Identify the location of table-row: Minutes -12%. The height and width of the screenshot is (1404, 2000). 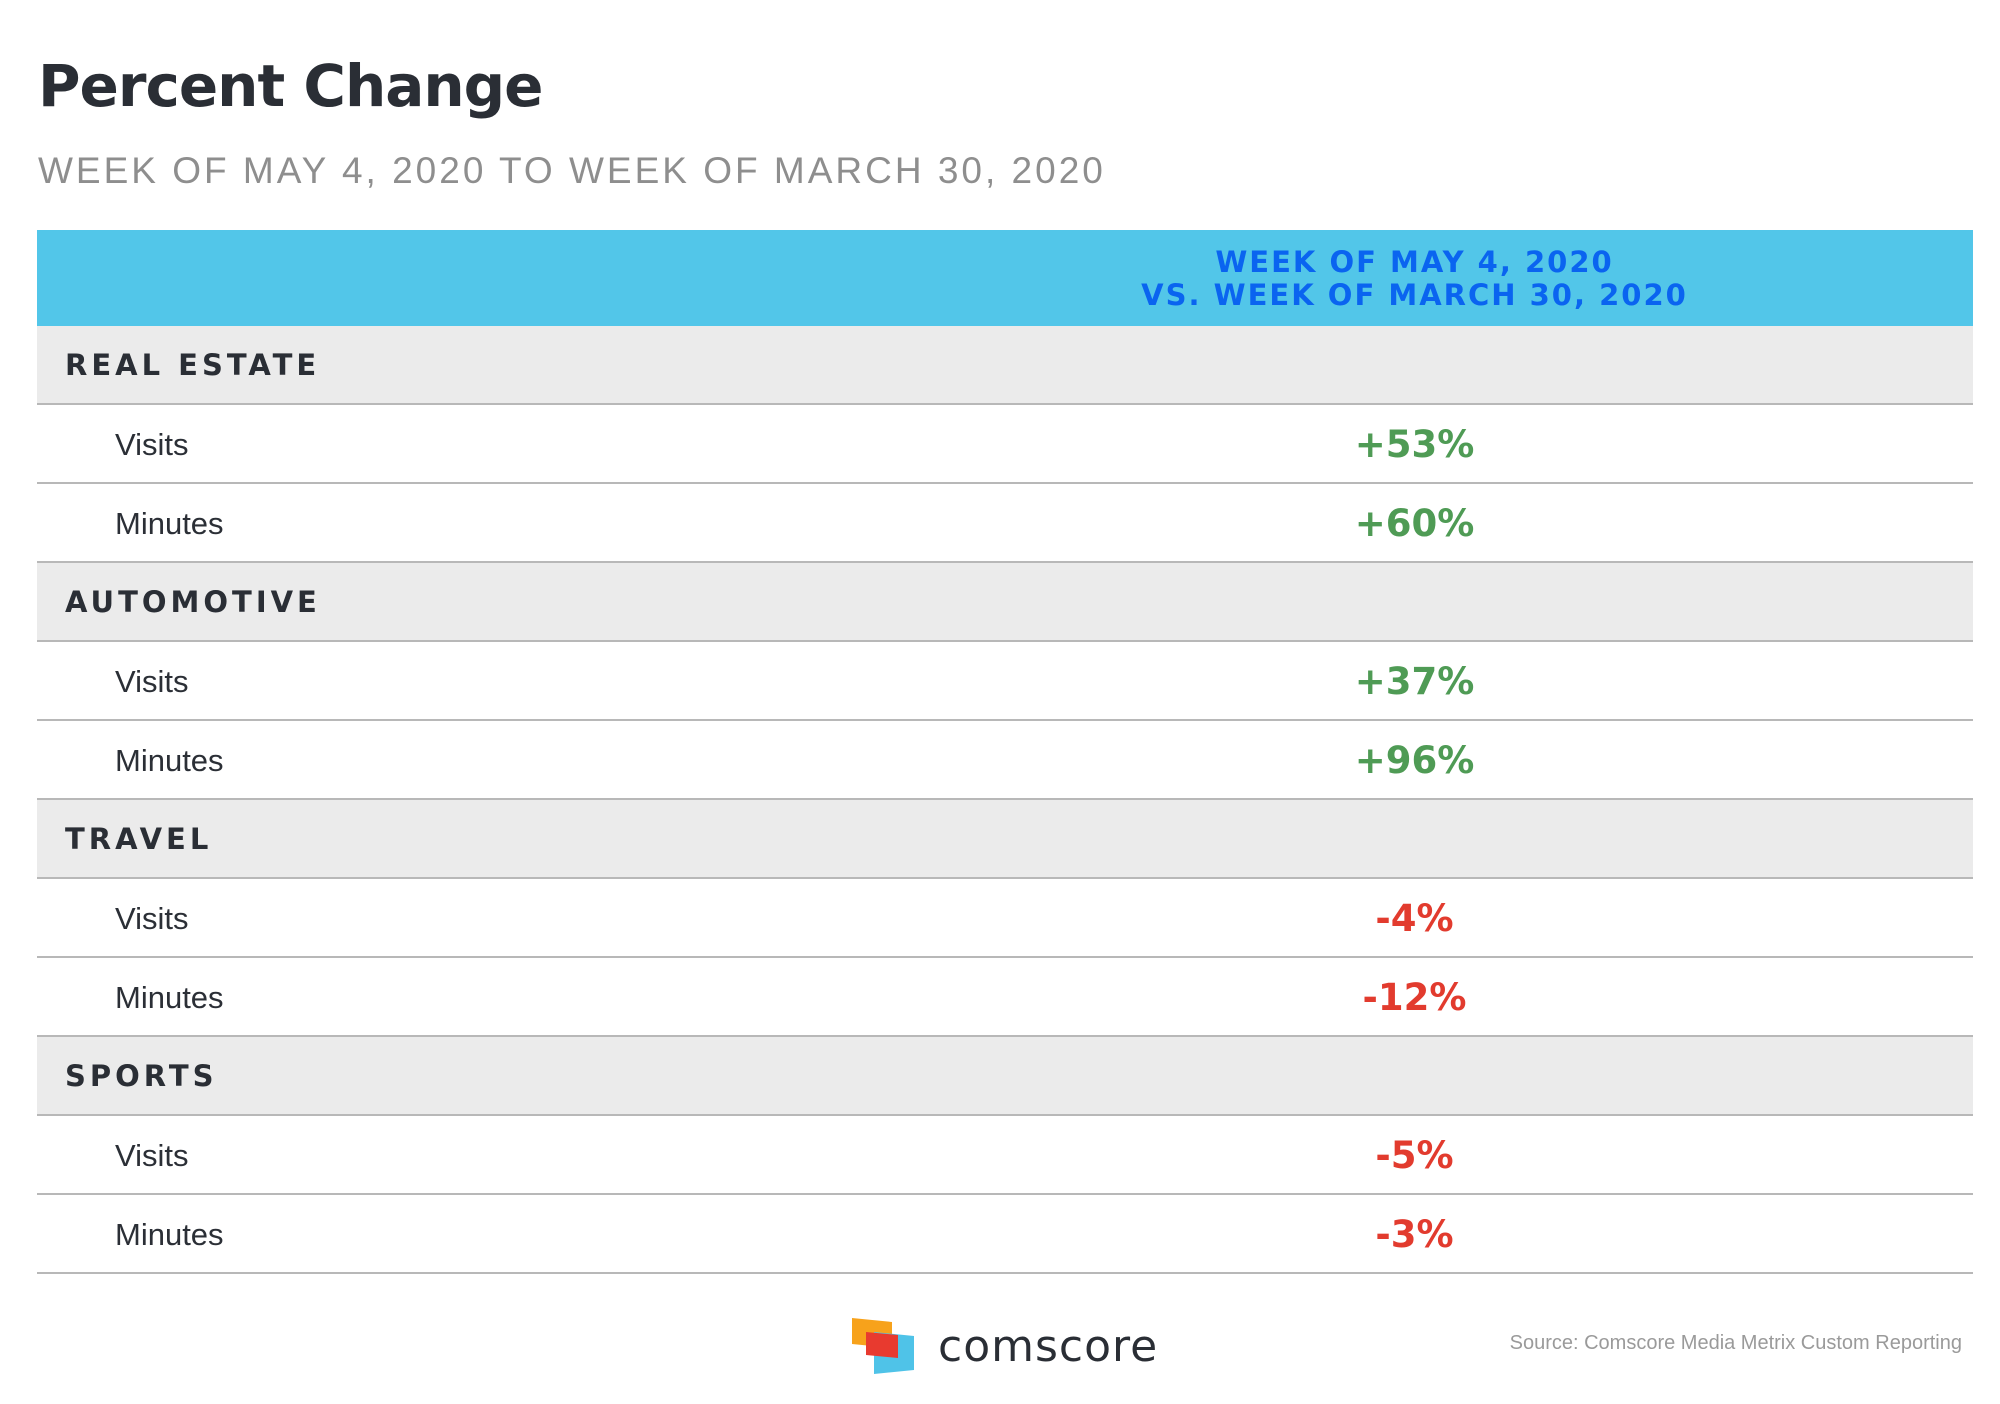
(1005, 997).